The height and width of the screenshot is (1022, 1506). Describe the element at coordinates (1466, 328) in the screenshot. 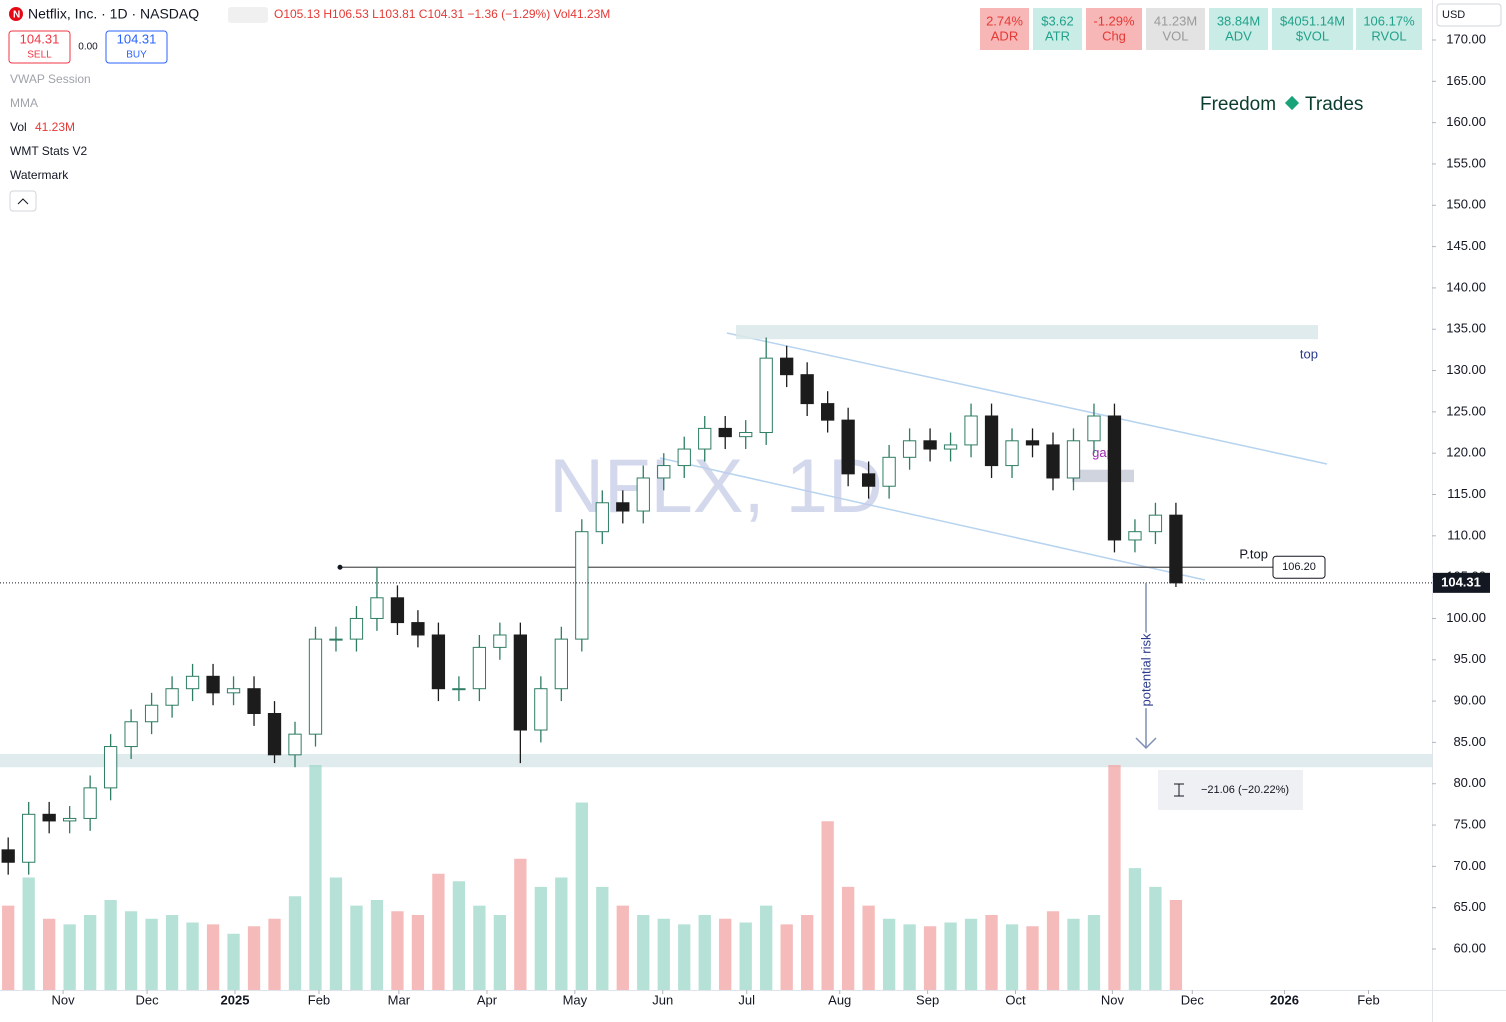

I see `y-tick-label: 135.00` at that location.